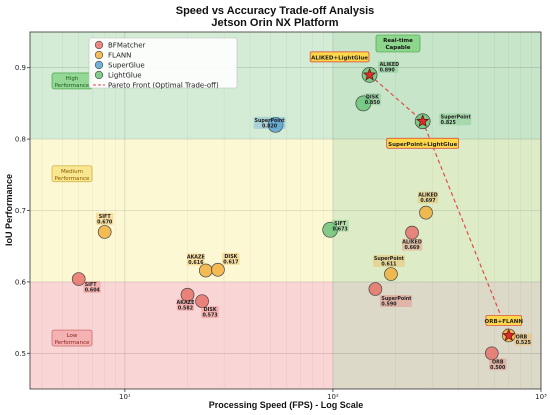  Describe the element at coordinates (333, 397) in the screenshot. I see `x-tick-label: 10²` at that location.